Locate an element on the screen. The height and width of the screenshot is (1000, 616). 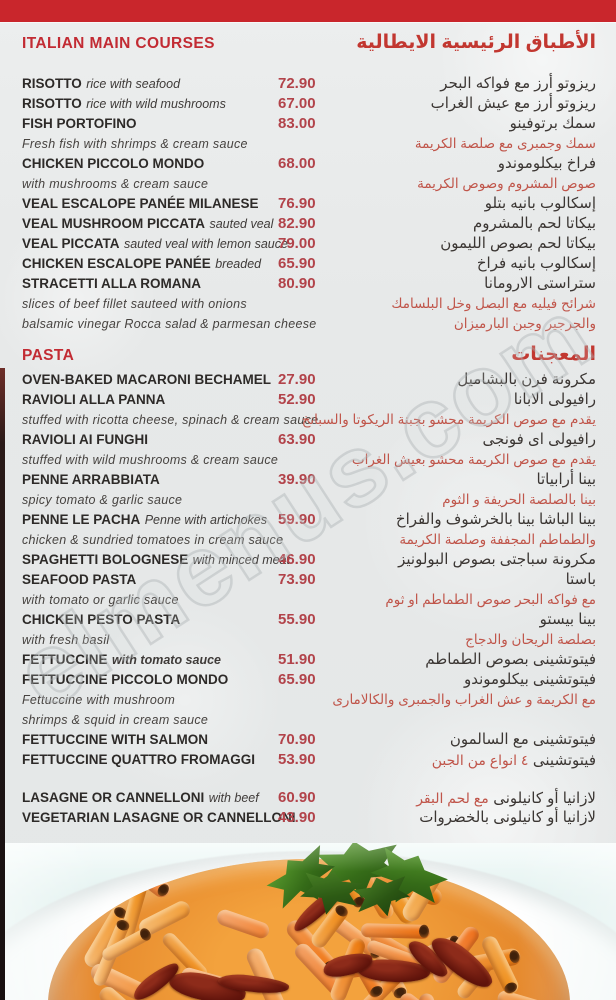
item-name-arabic: مكرونة فرن بالبشاميل is located at coordinates (526, 379).